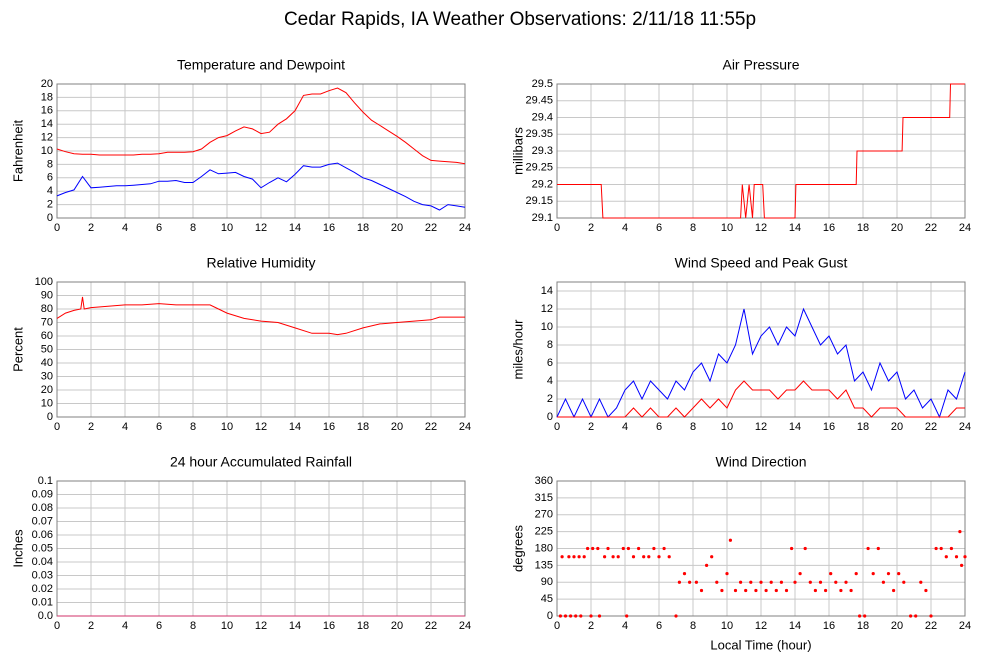 This screenshot has height=660, width=1000. I want to click on x-axis-label: Local Time (hour), so click(760, 644).